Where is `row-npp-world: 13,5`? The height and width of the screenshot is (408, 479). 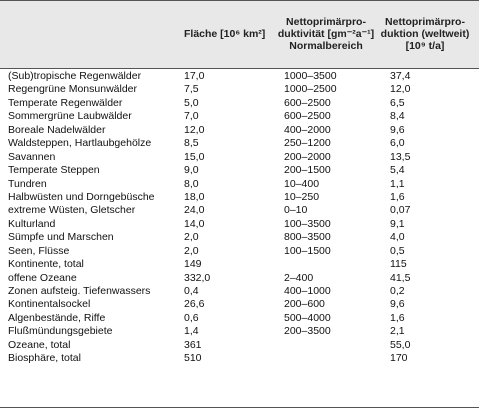
row-npp-world: 13,5 is located at coordinates (400, 156).